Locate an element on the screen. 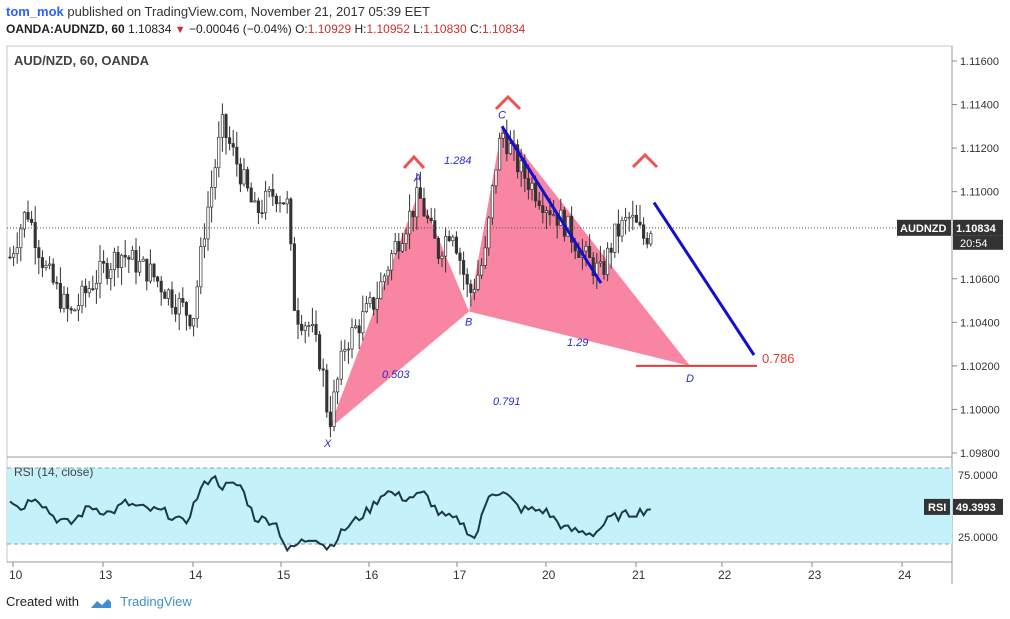 Image resolution: width=1010 pixels, height=619 pixels. peak-marker-current is located at coordinates (645, 160).